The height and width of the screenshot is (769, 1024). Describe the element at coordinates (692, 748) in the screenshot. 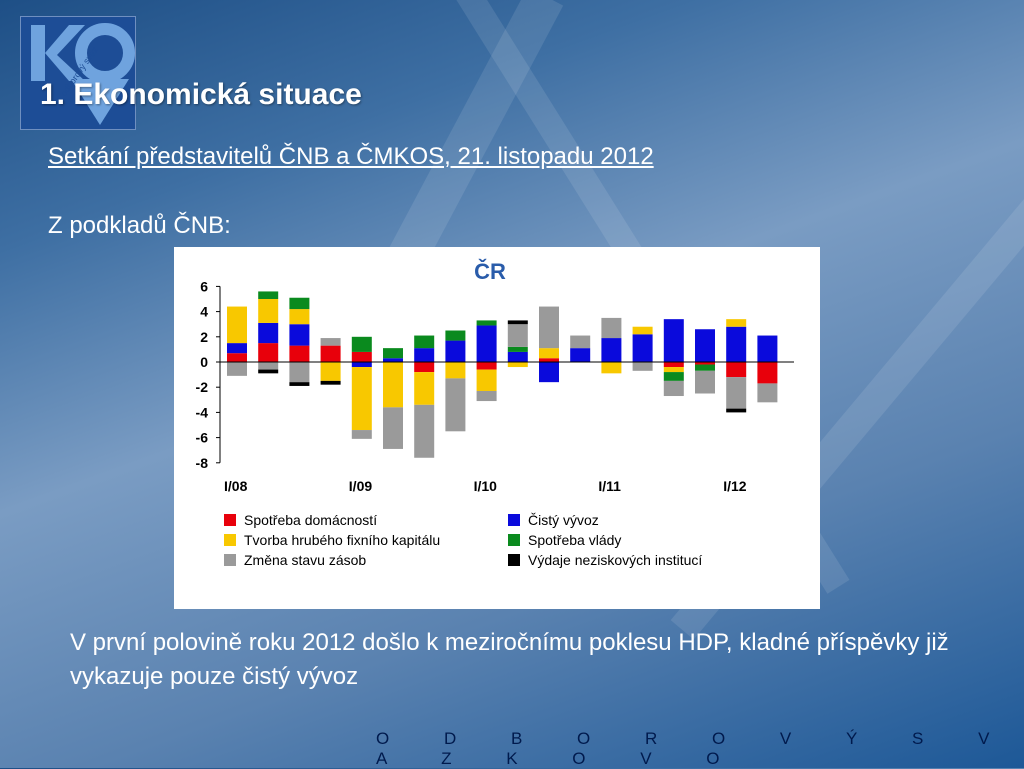

I see `footer-text: O D B O R O V Ý S V A Z K O V O` at that location.